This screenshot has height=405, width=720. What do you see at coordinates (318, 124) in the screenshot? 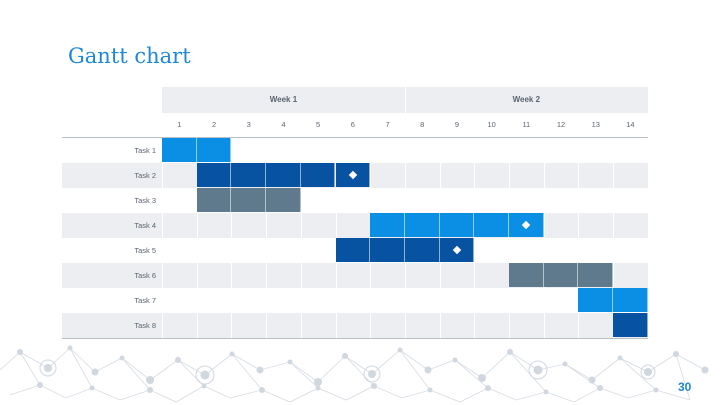
I see `day-label: 5` at bounding box center [318, 124].